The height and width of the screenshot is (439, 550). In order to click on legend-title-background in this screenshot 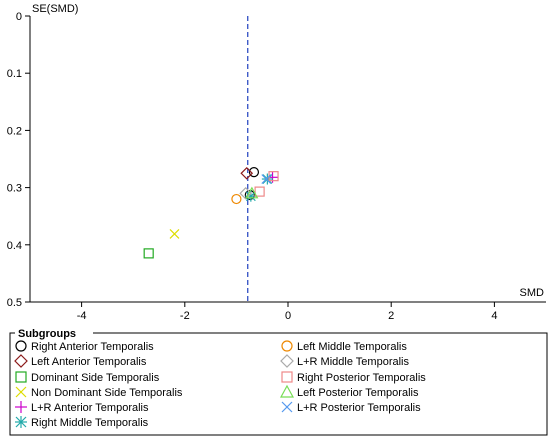, I will do `click(54, 333)`.